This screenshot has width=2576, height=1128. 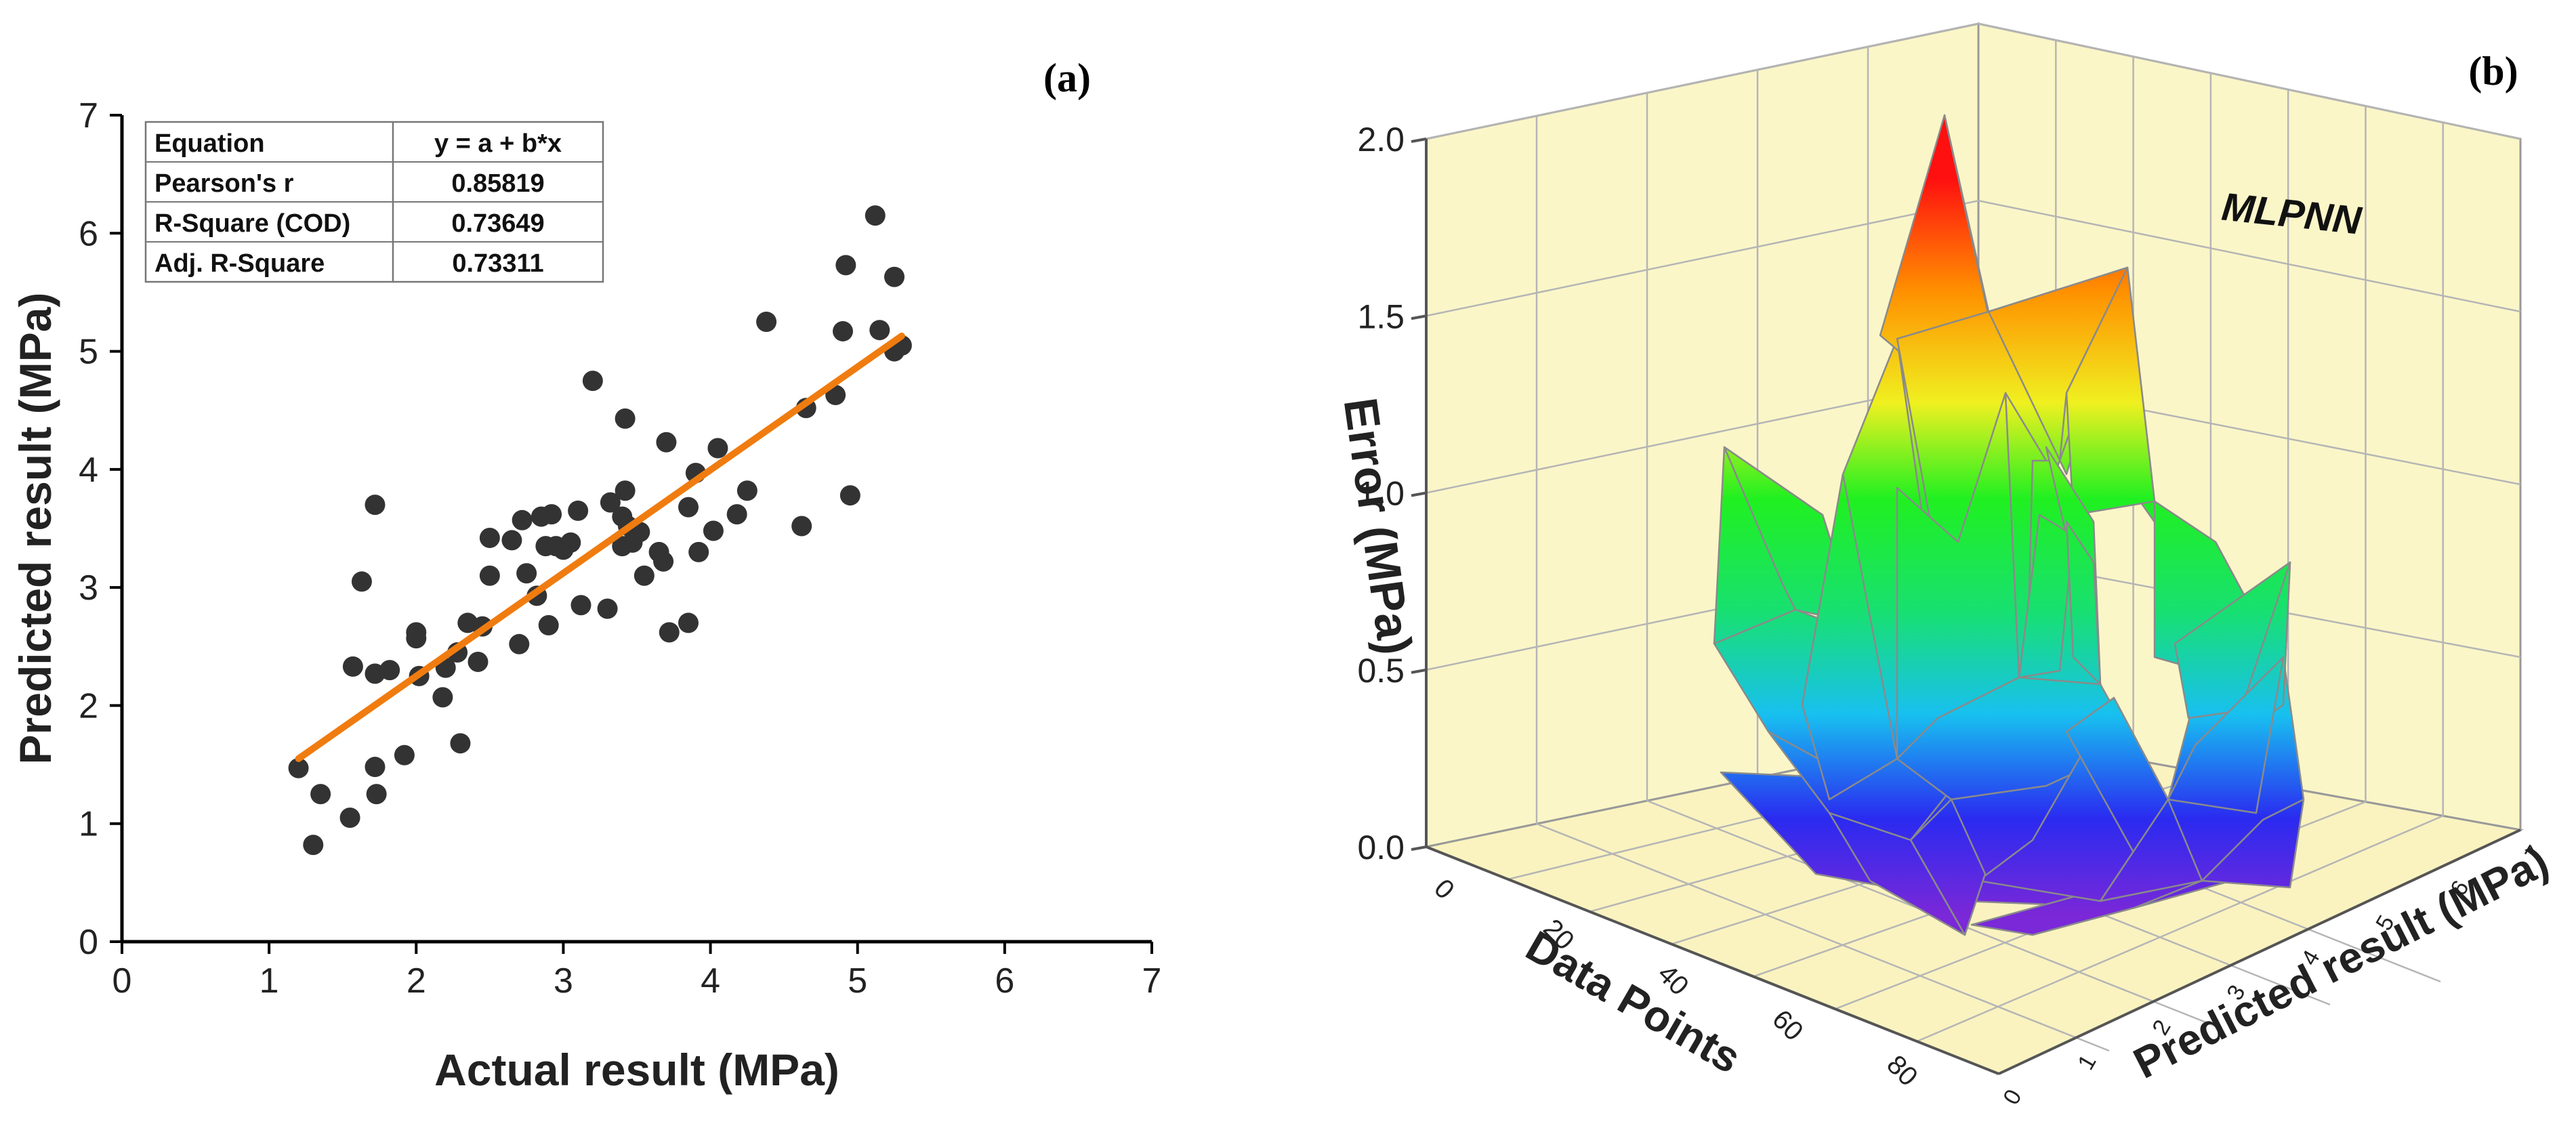 What do you see at coordinates (88, 470) in the screenshot?
I see `y-tick-label: 4` at bounding box center [88, 470].